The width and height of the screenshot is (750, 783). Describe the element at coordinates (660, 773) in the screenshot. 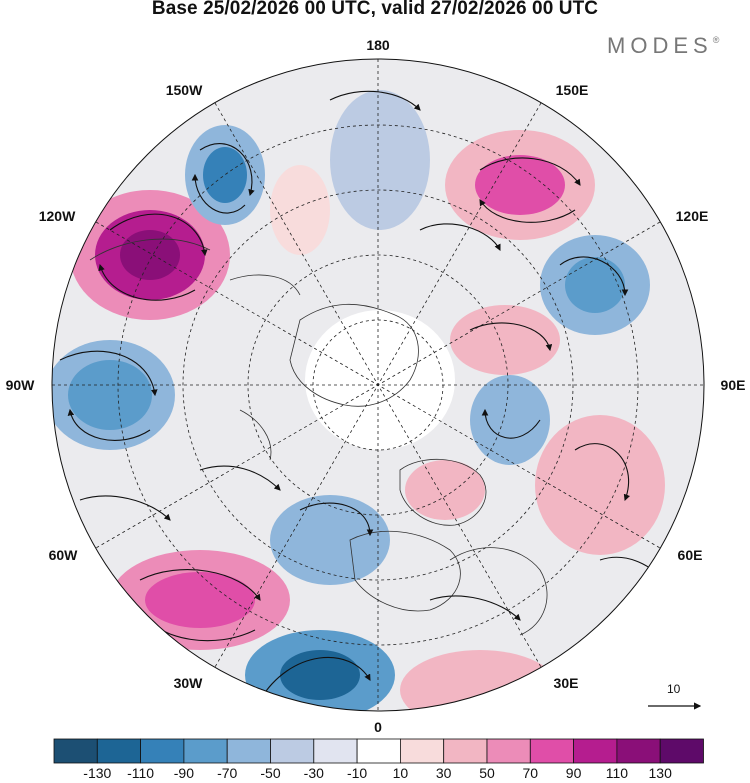

I see `colorbar-tick-label: 130` at that location.